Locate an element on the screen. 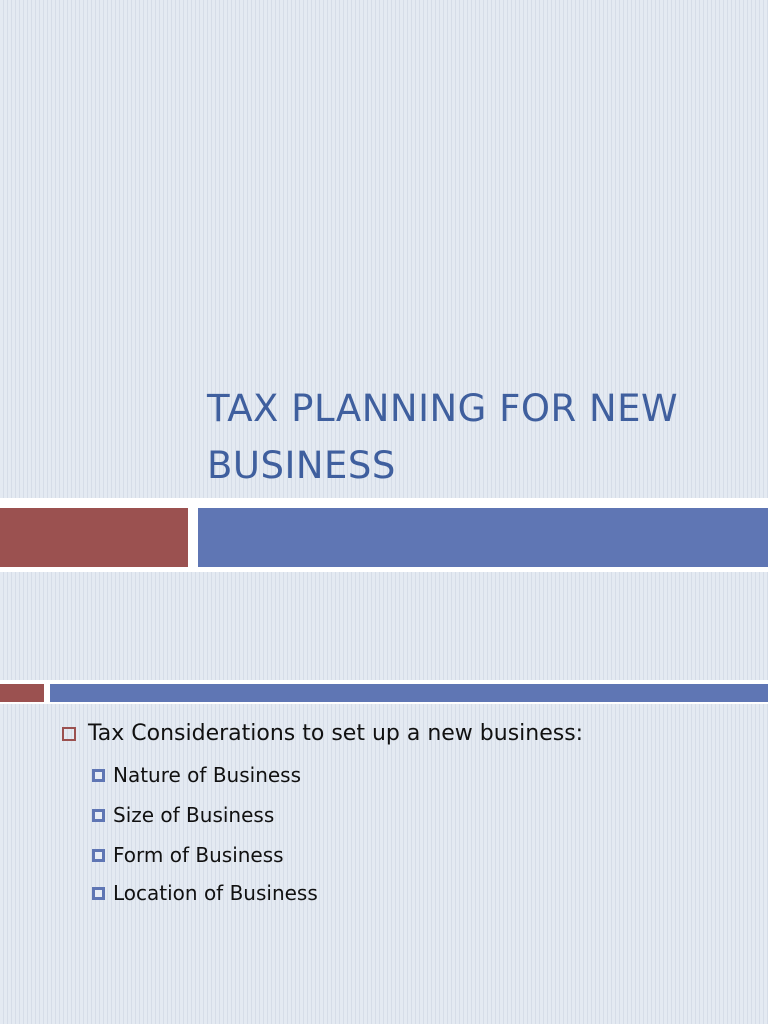 Image resolution: width=768 pixels, height=1024 pixels. red-accent-bar is located at coordinates (94, 537).